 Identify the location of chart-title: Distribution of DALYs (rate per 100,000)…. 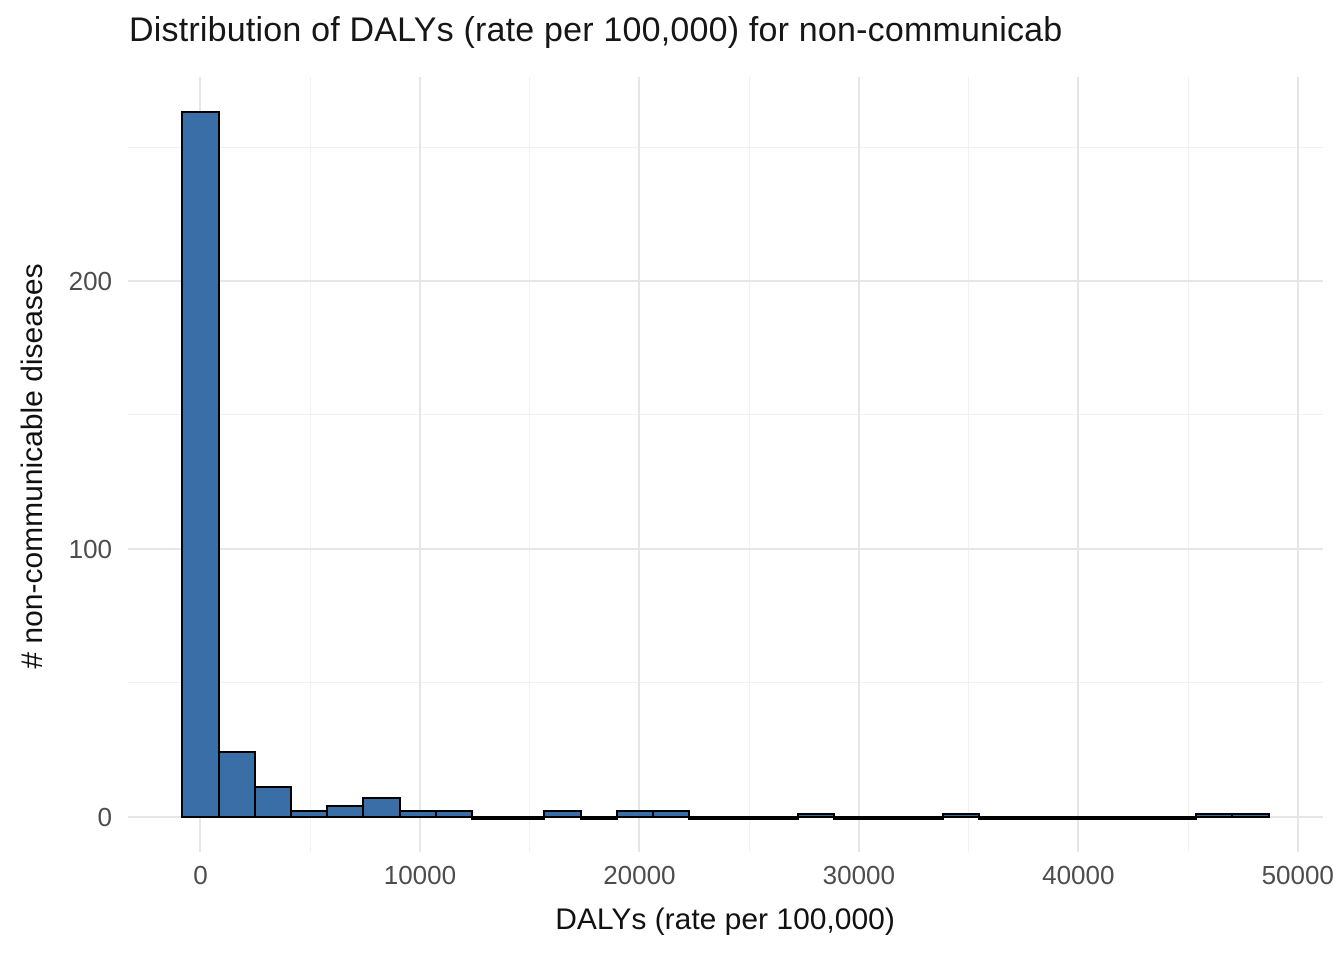
(596, 30).